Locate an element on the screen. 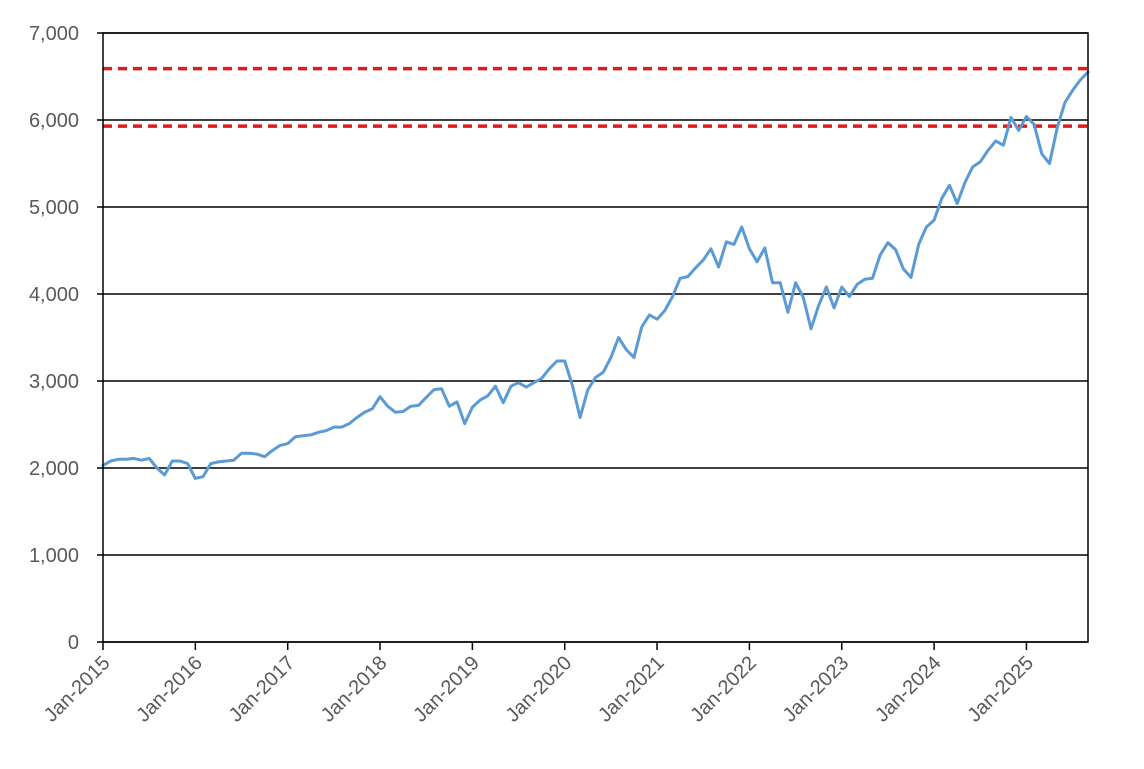 The height and width of the screenshot is (769, 1144). x-tick-label: Jan-2023 is located at coordinates (816, 689).